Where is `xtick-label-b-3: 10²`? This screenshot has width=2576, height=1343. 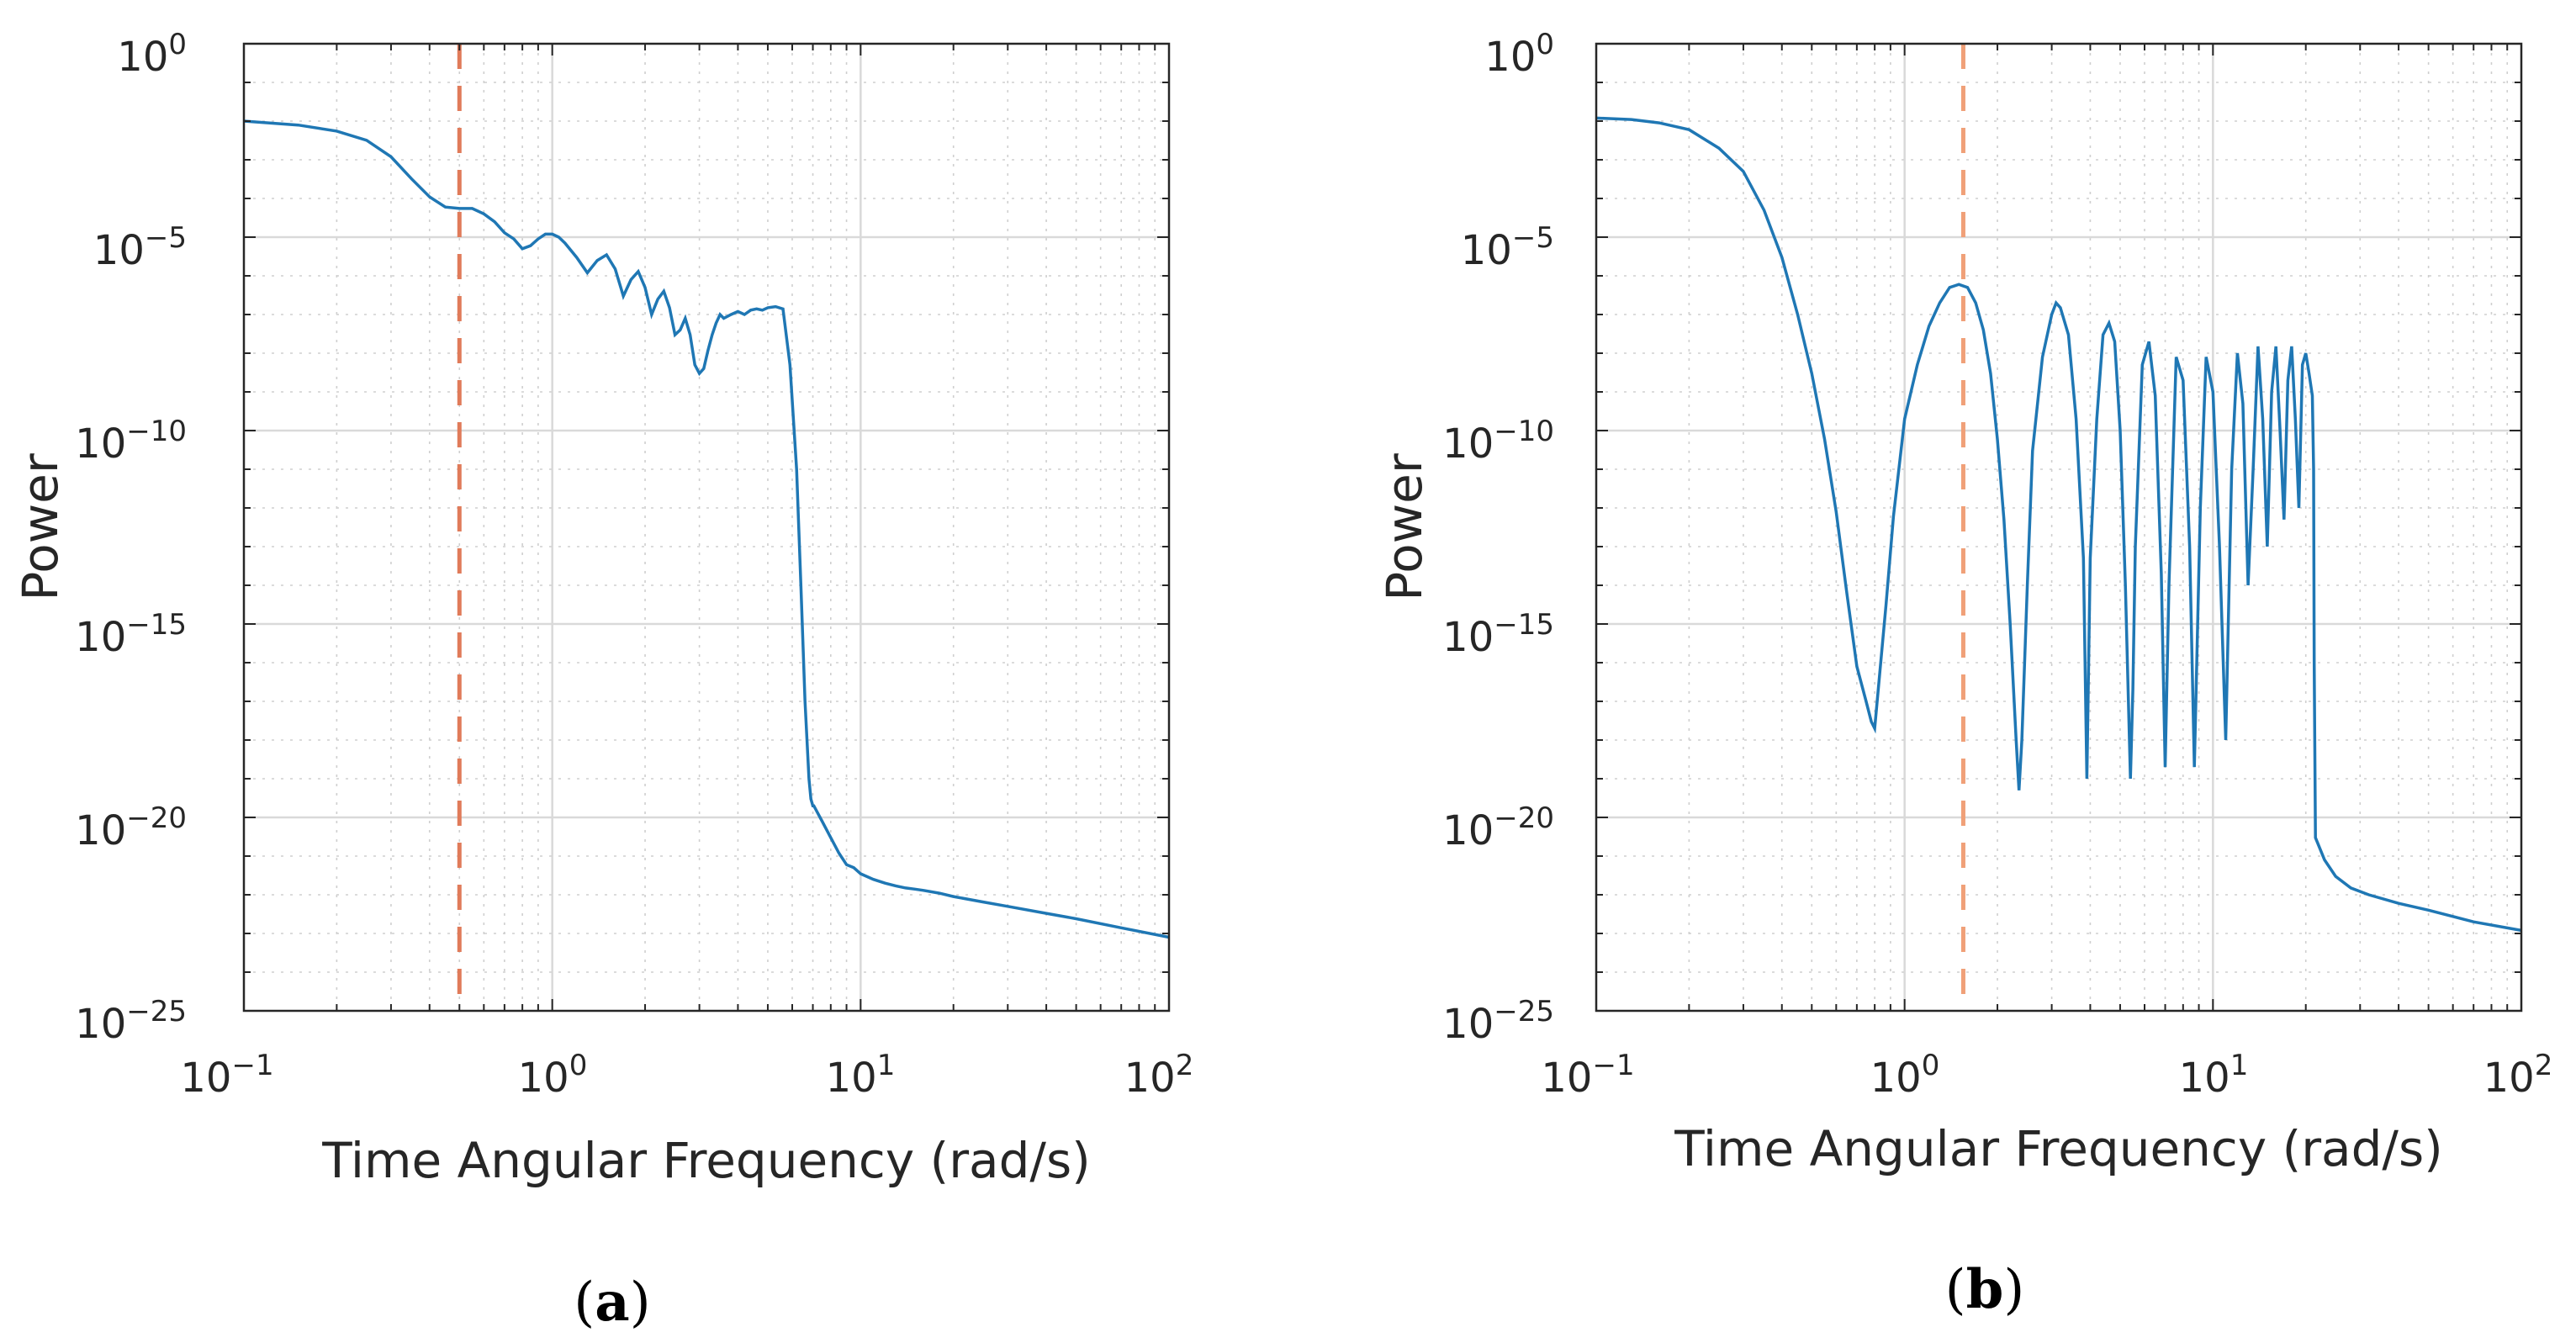 xtick-label-b-3: 10² is located at coordinates (2518, 1076).